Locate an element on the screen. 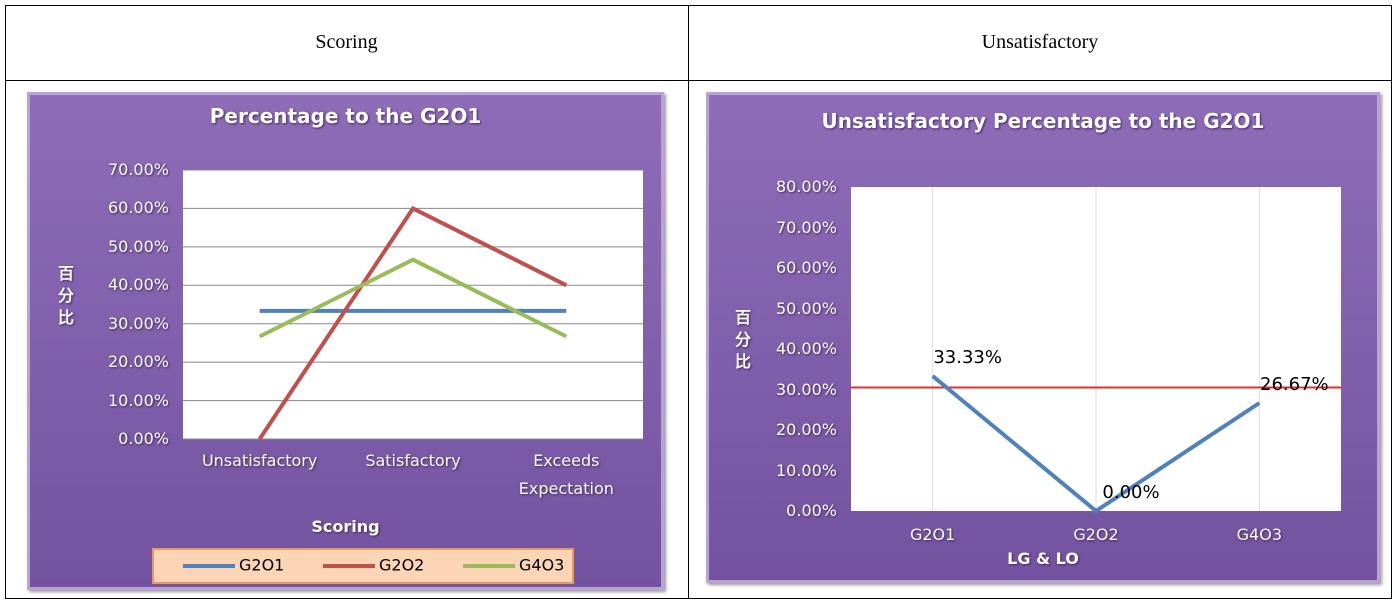 The height and width of the screenshot is (605, 1397). x-tick-label: G2O1 is located at coordinates (932, 534).